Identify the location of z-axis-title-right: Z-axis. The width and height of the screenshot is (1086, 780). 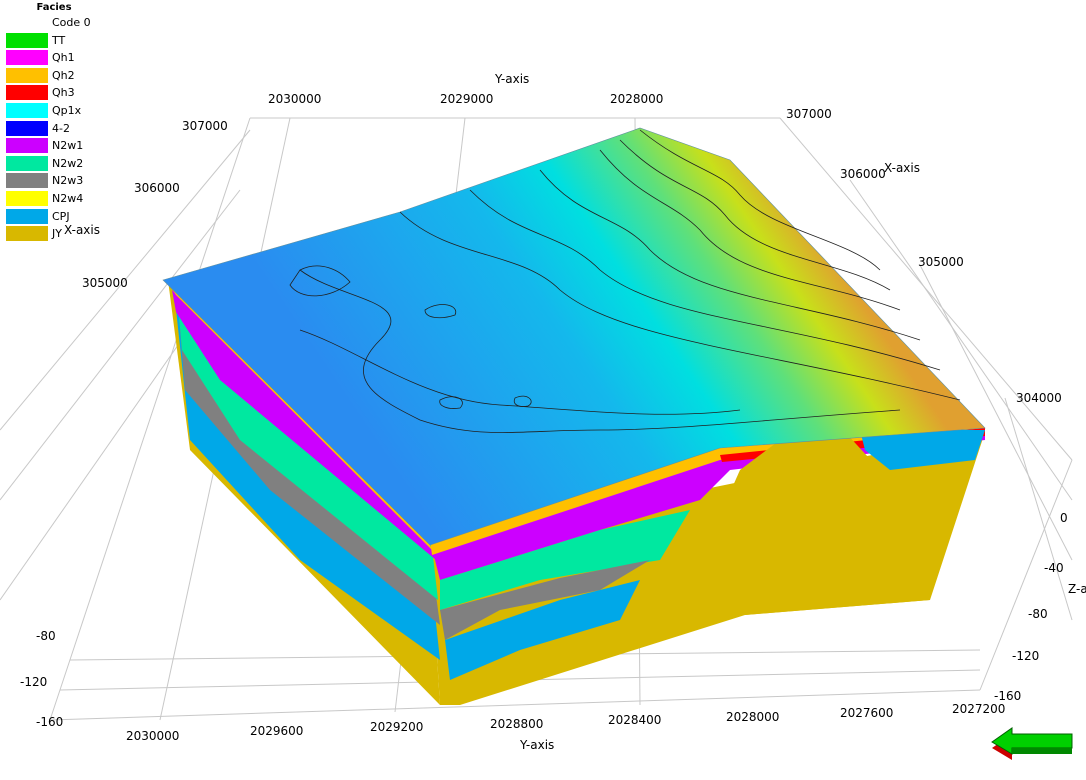
(1077, 589).